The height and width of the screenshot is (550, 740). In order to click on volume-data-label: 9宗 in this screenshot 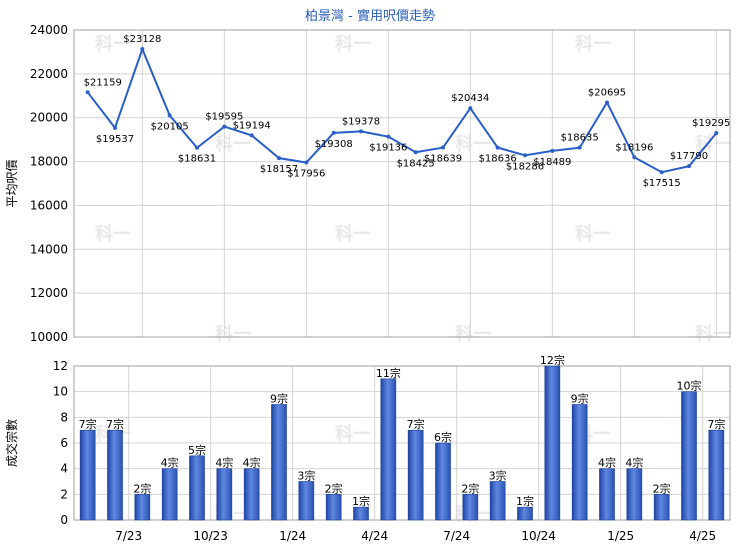, I will do `click(580, 399)`.